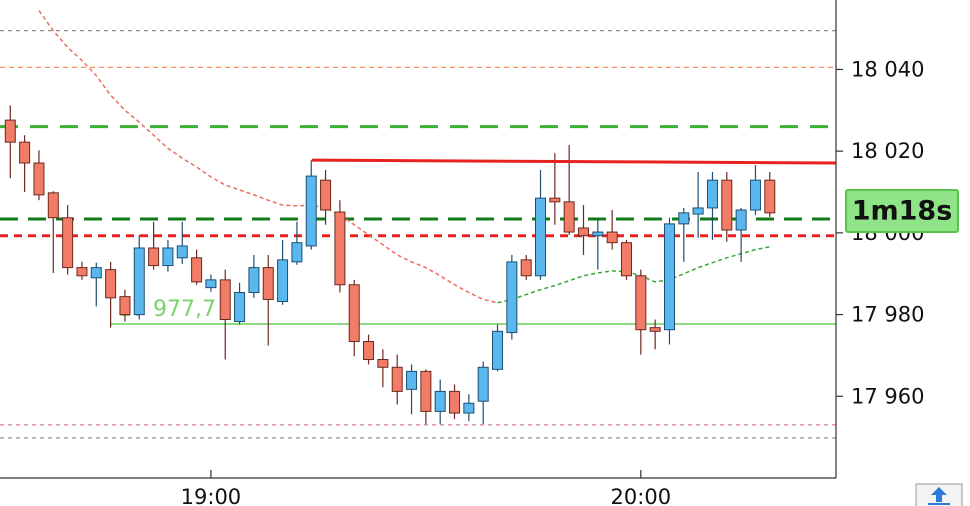 Image resolution: width=970 pixels, height=506 pixels. I want to click on y-tick-label: 17 960, so click(887, 396).